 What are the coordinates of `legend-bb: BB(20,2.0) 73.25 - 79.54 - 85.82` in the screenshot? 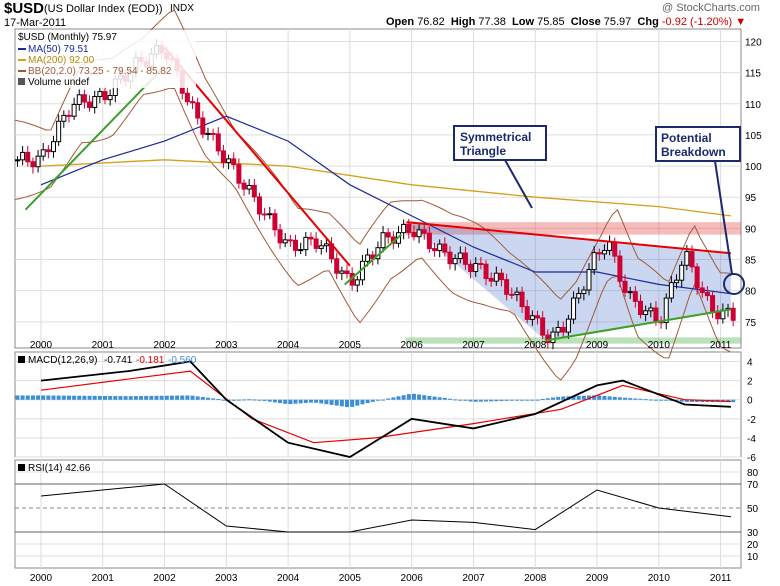 It's located at (100, 71).